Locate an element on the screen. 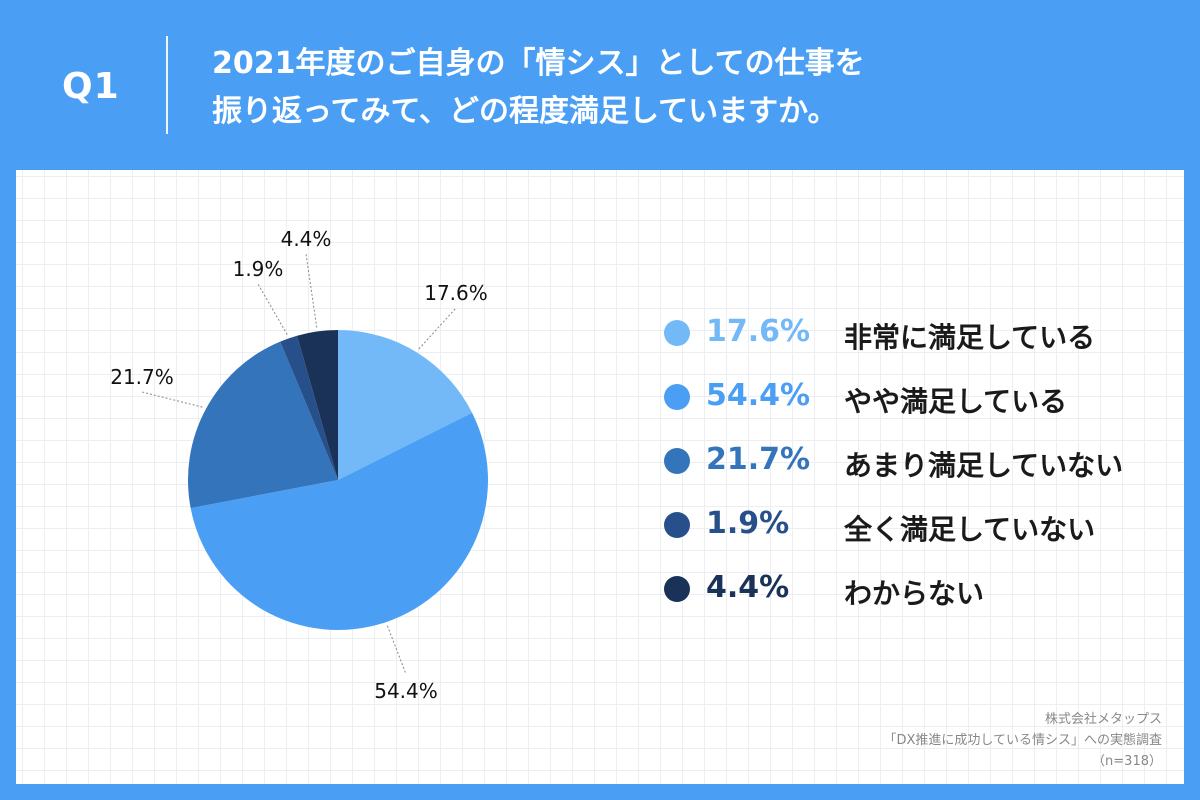  legend-label: わからない is located at coordinates (914, 593).